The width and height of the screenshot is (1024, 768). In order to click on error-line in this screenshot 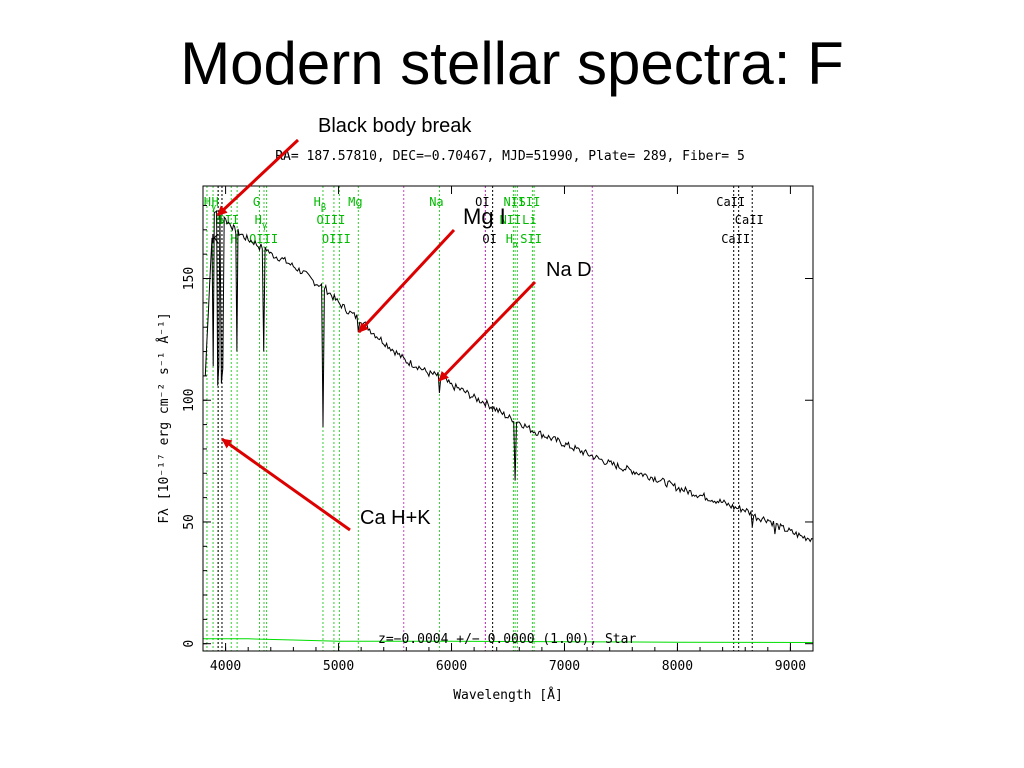, I will do `click(508, 640)`.